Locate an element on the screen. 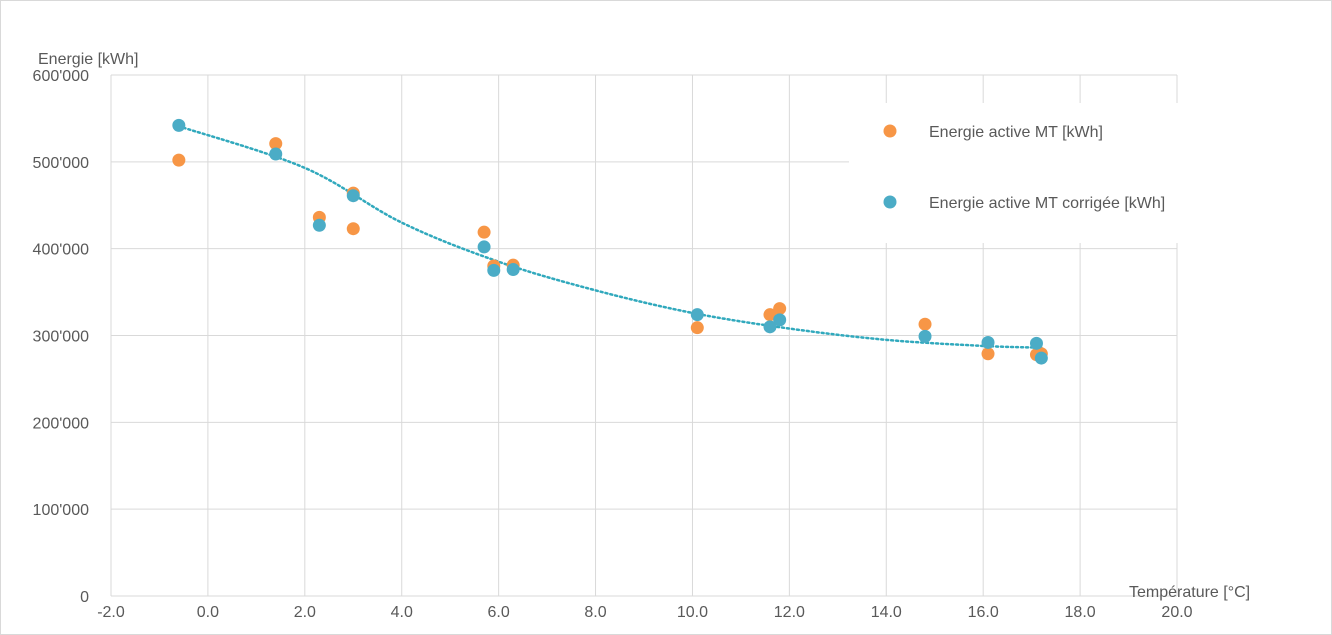  x-tick-label: 4.0 is located at coordinates (402, 612).